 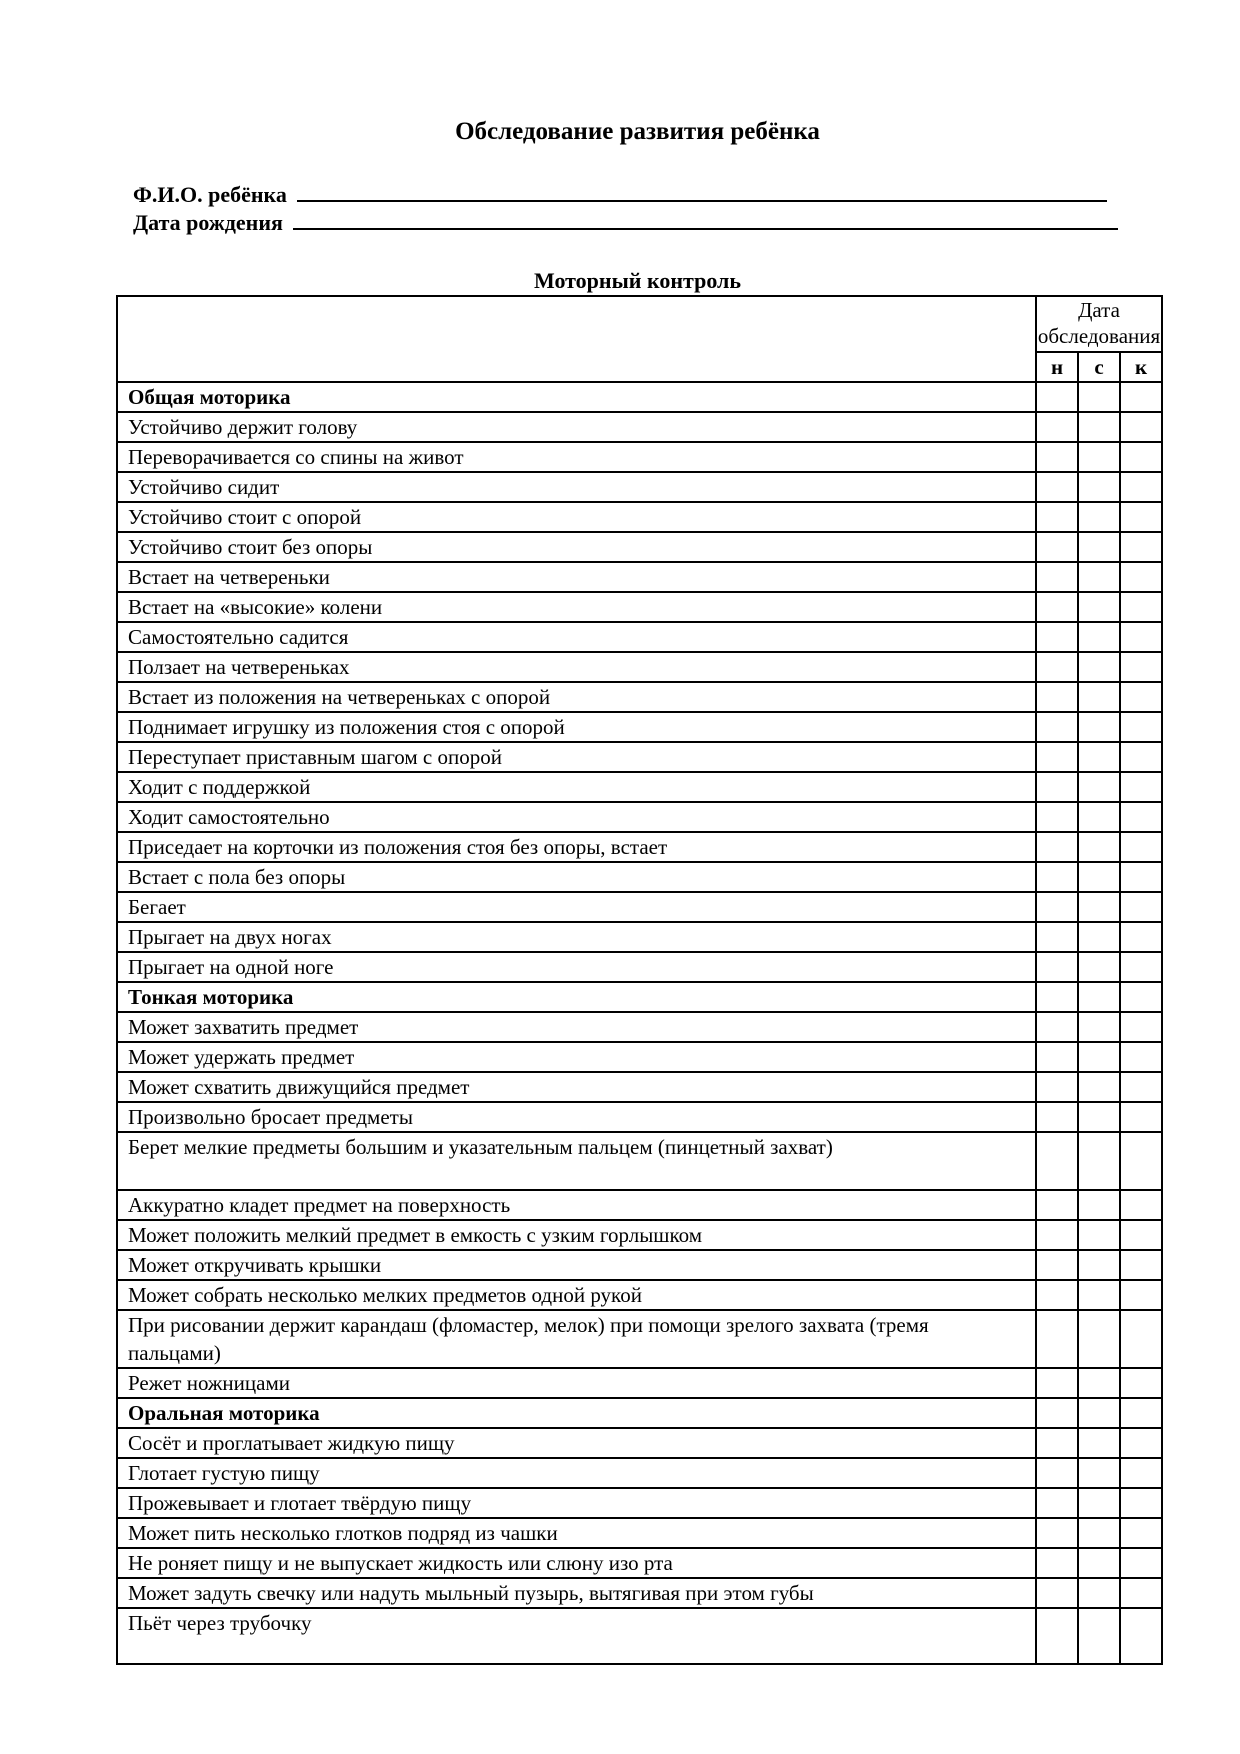 What do you see at coordinates (705, 228) in the screenshot?
I see `birth-date-line` at bounding box center [705, 228].